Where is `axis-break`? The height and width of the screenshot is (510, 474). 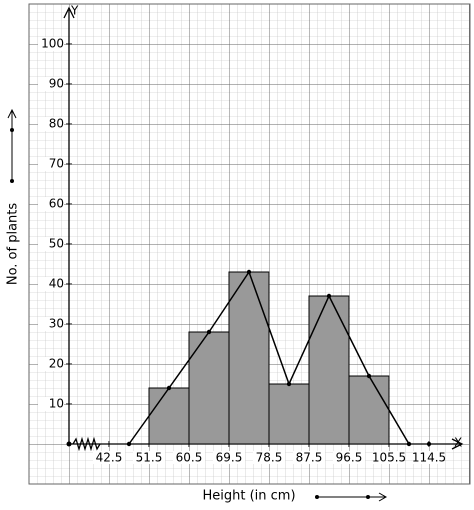
axis-break is located at coordinates (86, 444).